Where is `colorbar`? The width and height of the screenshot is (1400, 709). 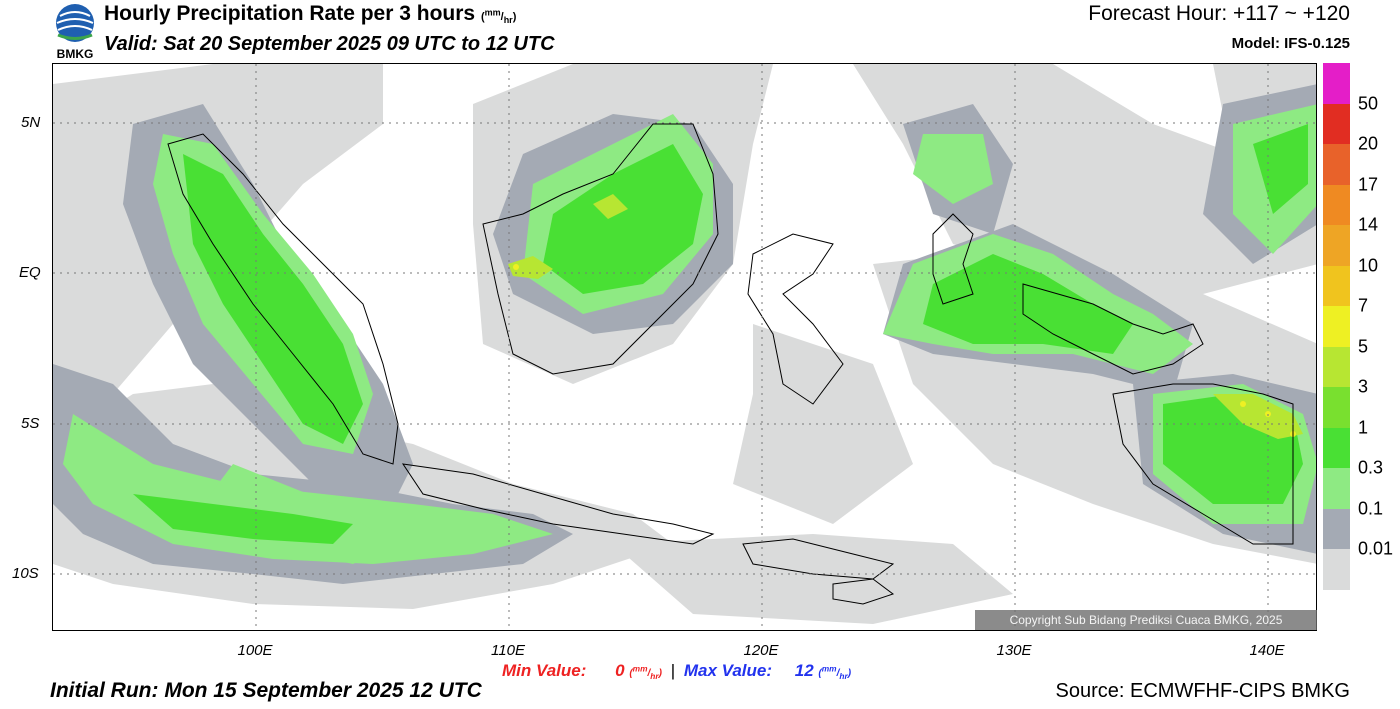
colorbar is located at coordinates (1336, 326).